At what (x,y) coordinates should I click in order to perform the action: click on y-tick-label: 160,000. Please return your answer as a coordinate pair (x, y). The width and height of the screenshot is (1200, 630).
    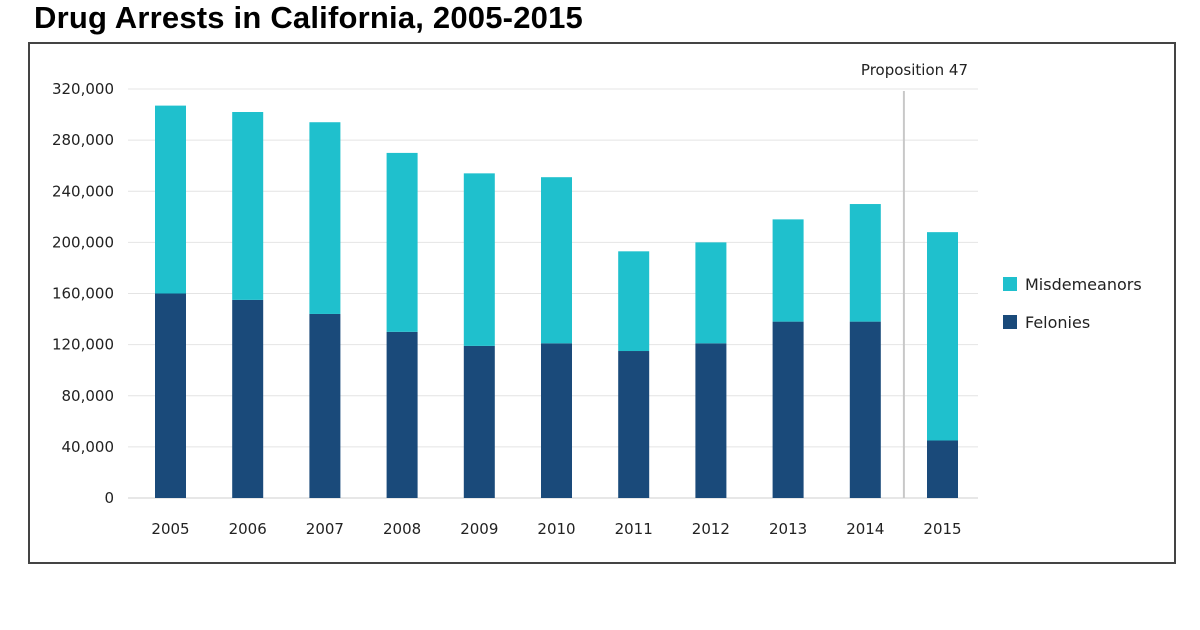
    Looking at the image, I should click on (83, 294).